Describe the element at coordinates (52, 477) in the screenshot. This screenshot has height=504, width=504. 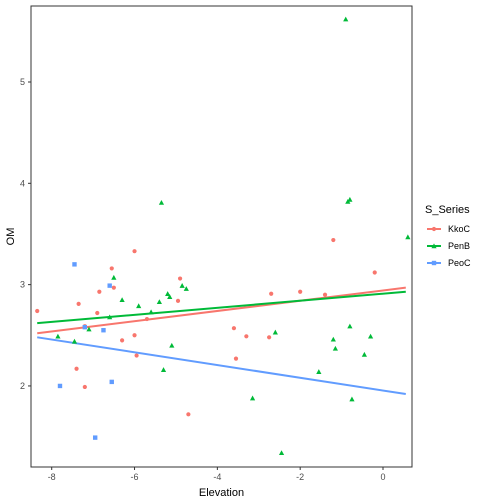
I see `x-tick-label: -8` at that location.